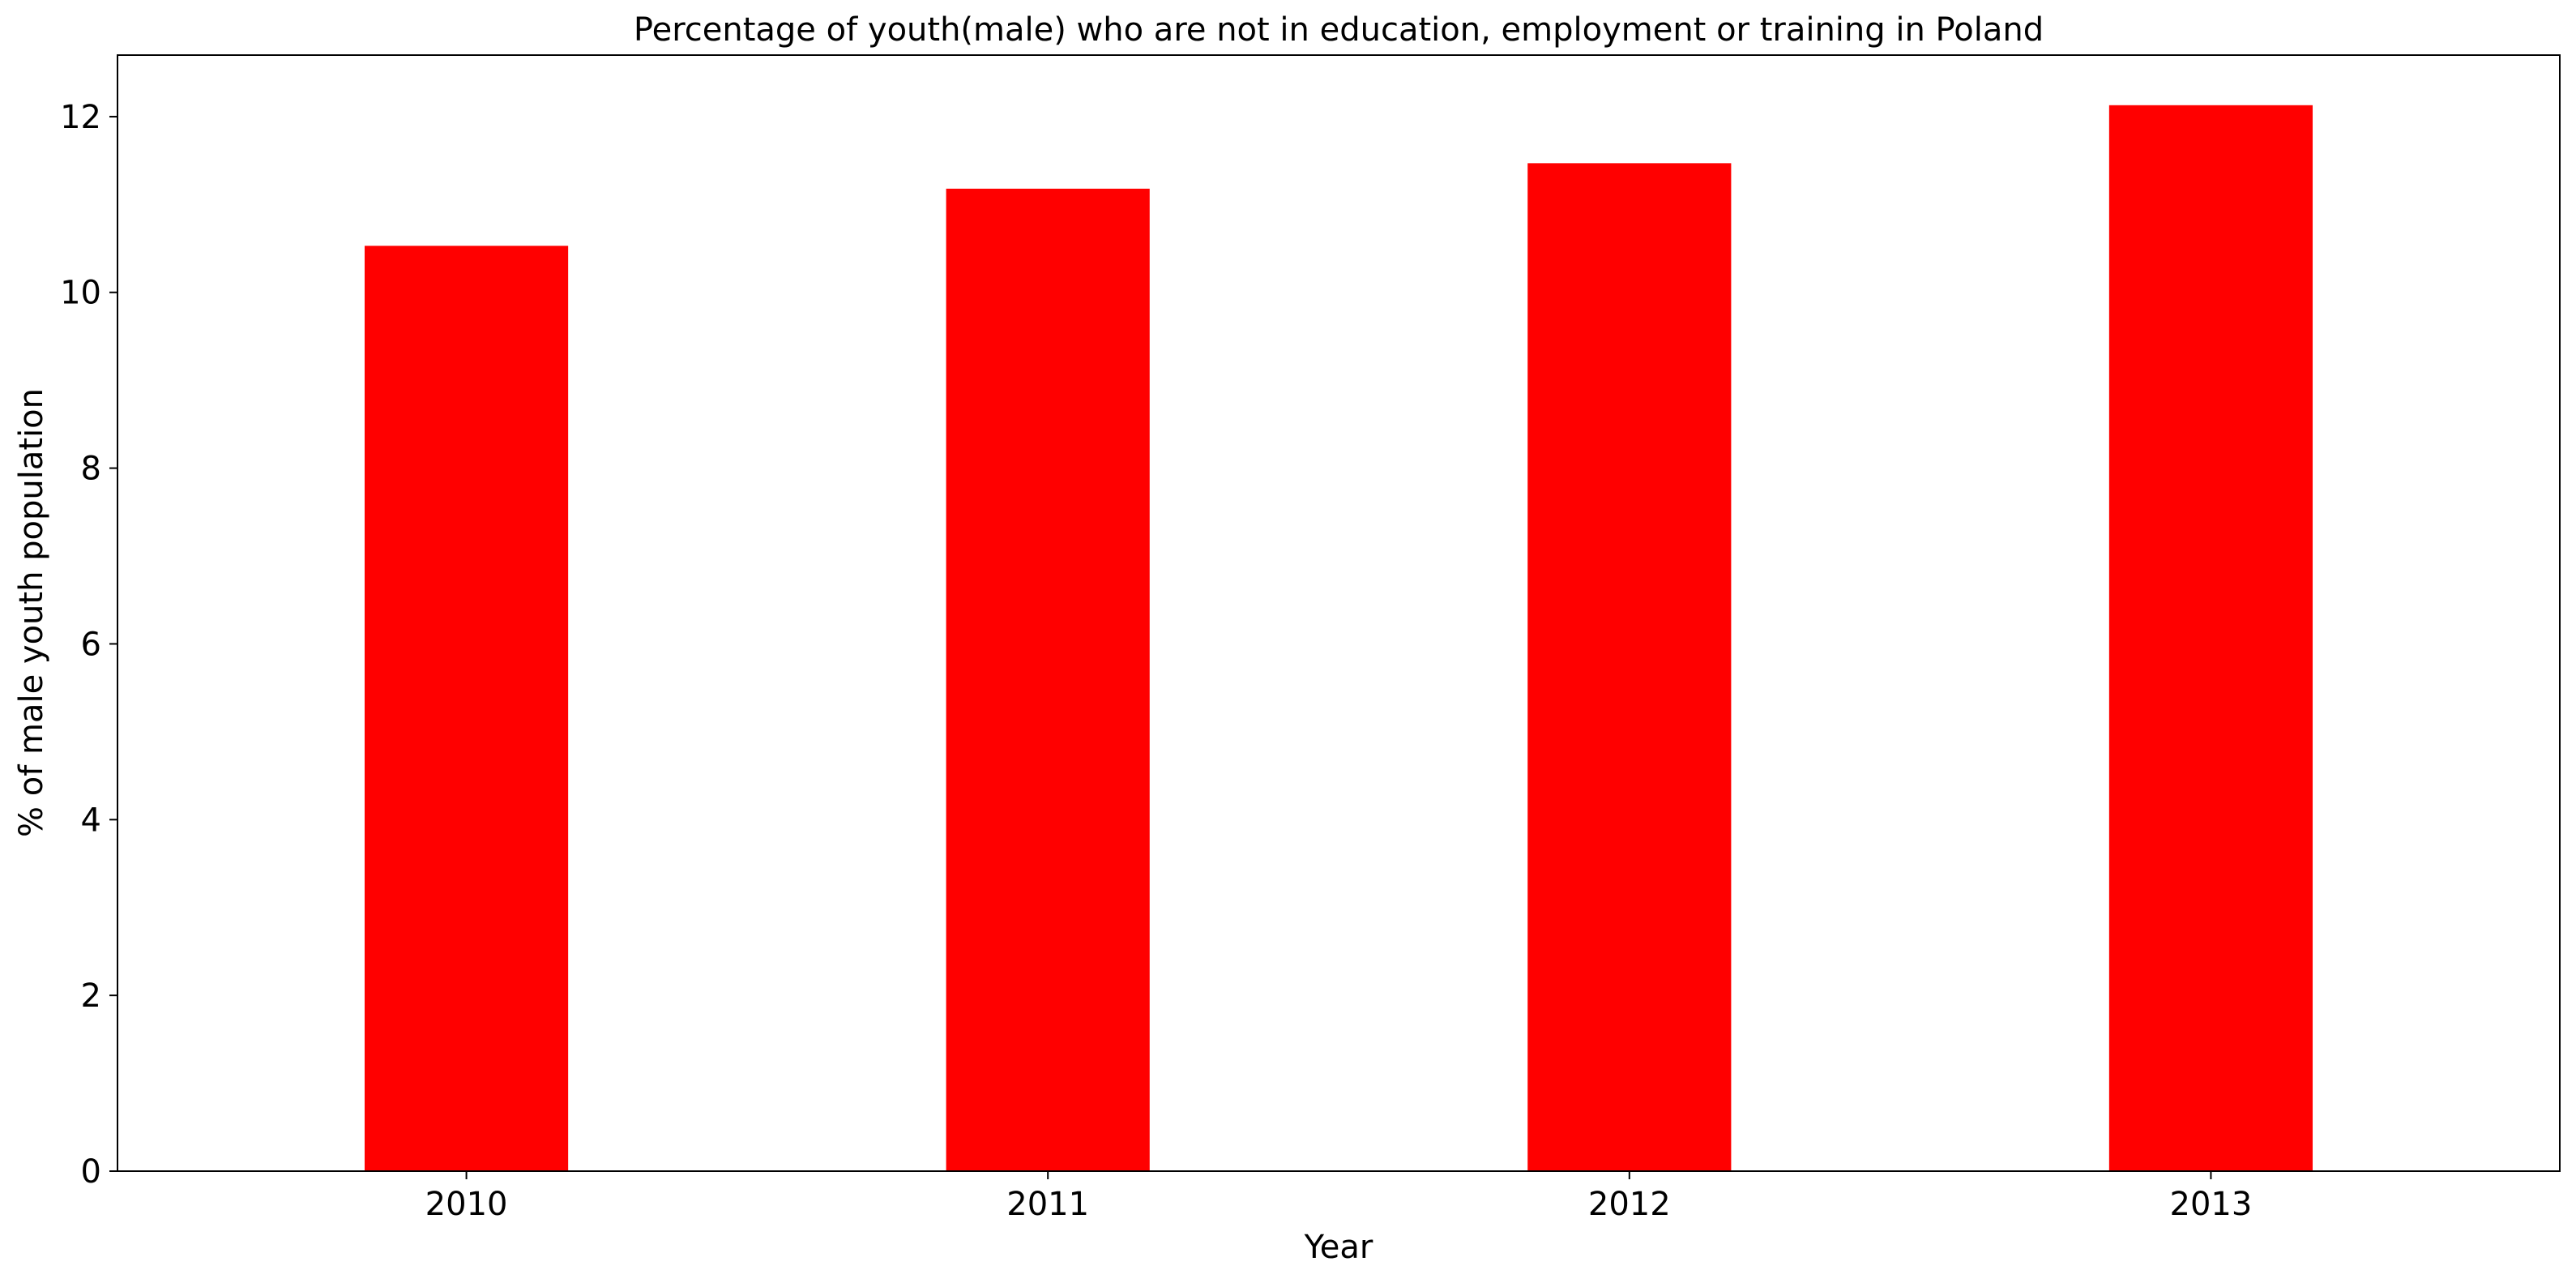  I want to click on x-axis-label: Year, so click(1338, 1247).